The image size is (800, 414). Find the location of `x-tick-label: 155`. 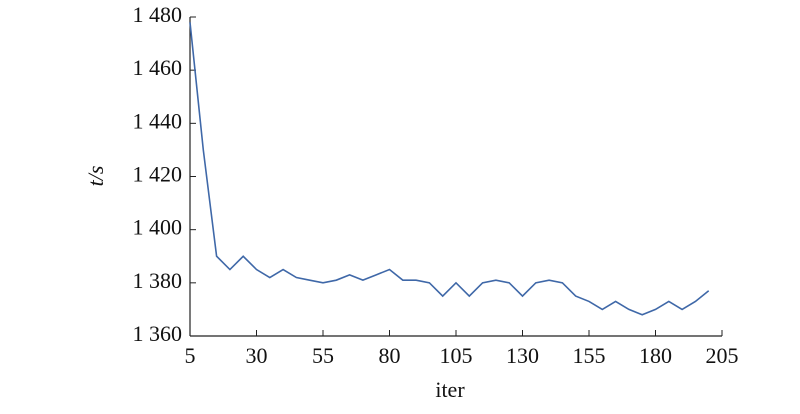

x-tick-label: 155 is located at coordinates (589, 355).